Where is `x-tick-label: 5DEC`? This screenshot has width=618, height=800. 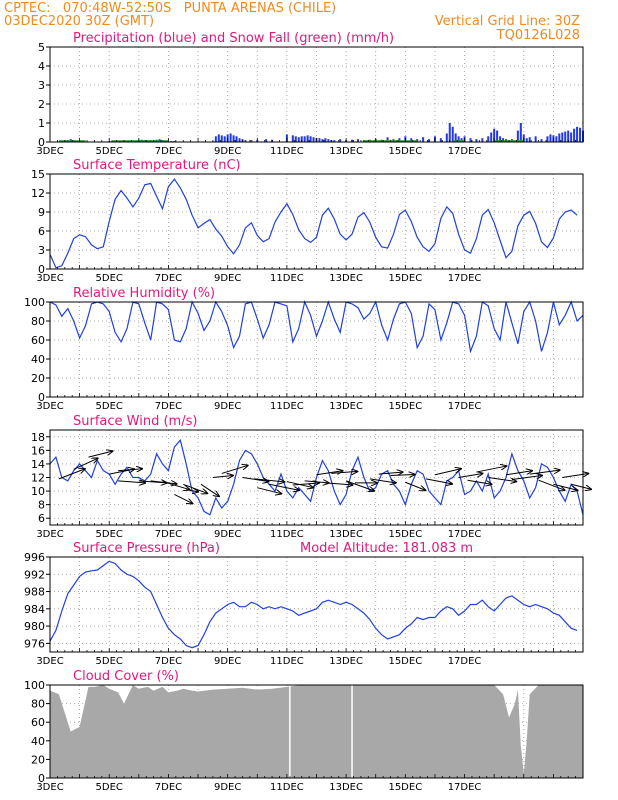 x-tick-label: 5DEC is located at coordinates (109, 534).